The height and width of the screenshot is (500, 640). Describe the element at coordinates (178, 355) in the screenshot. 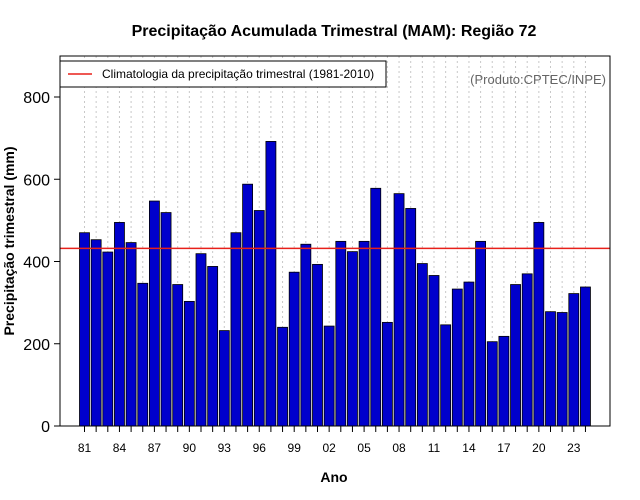

I see `bar-1989` at that location.